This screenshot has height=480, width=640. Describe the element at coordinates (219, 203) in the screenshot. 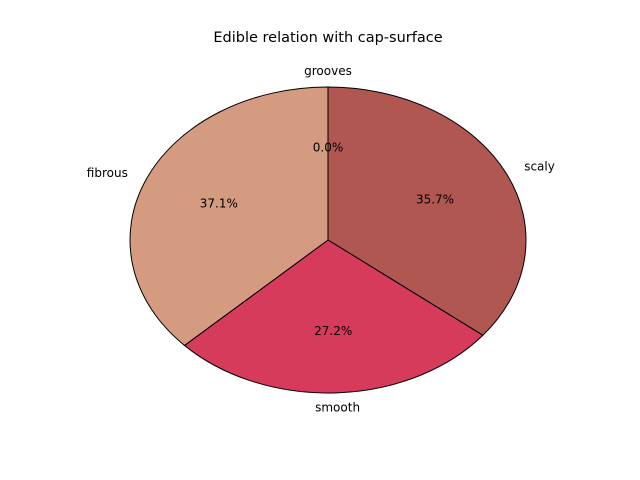

I see `slice-percent-fibrous: 37.1%` at that location.